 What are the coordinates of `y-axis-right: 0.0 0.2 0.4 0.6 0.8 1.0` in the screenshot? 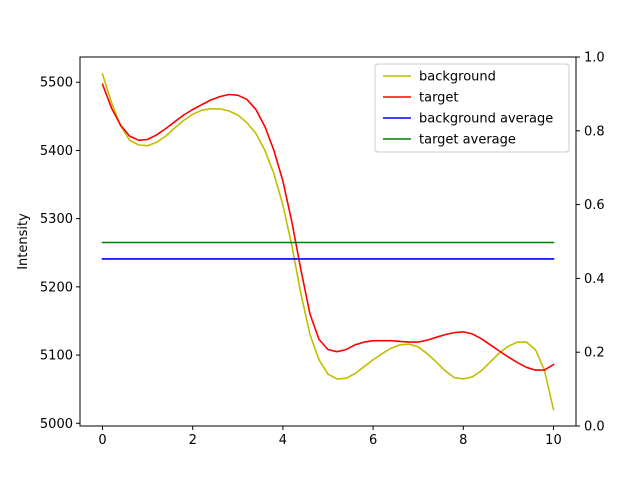 It's located at (590, 243).